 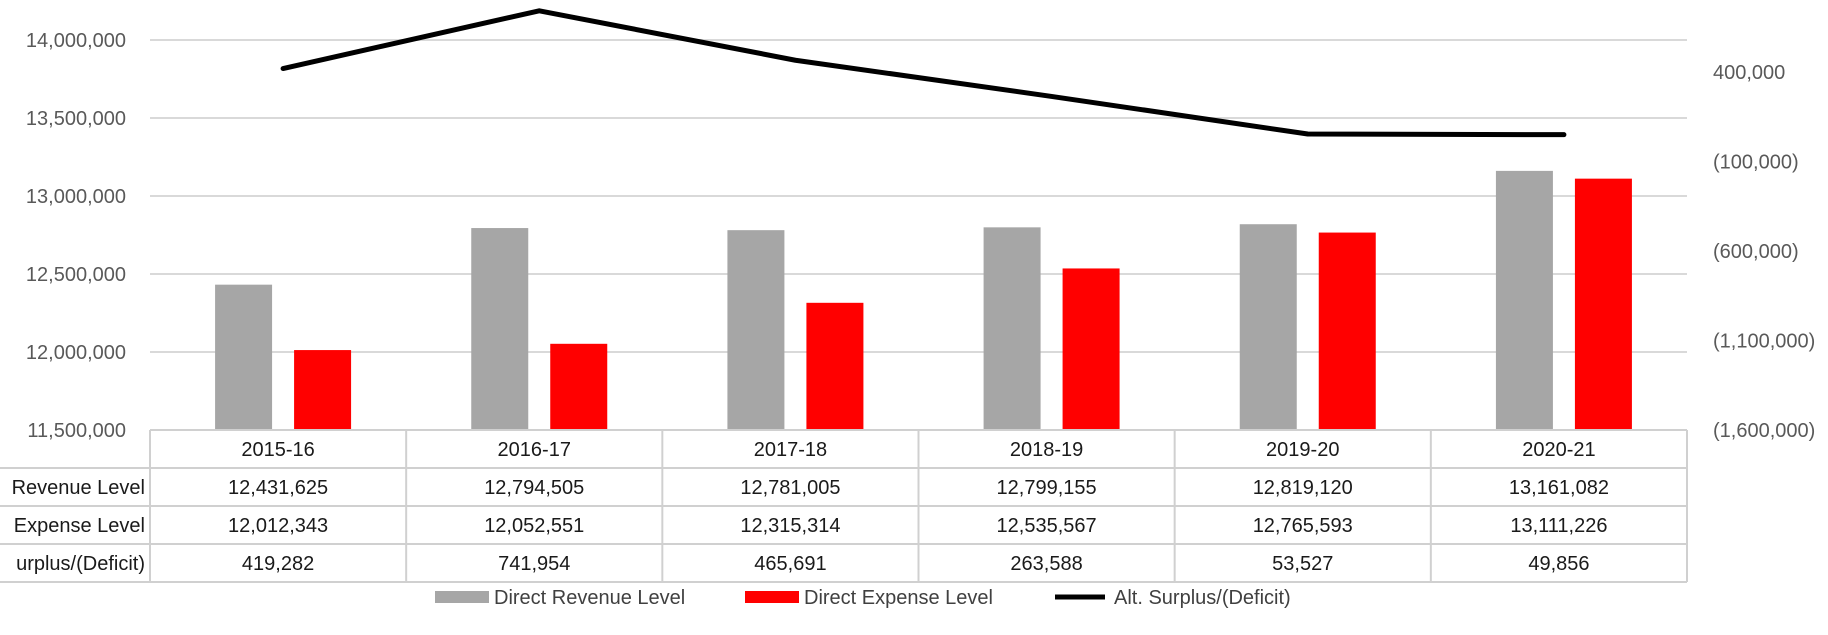 What do you see at coordinates (923, 73) in the screenshot?
I see `surplus-line` at bounding box center [923, 73].